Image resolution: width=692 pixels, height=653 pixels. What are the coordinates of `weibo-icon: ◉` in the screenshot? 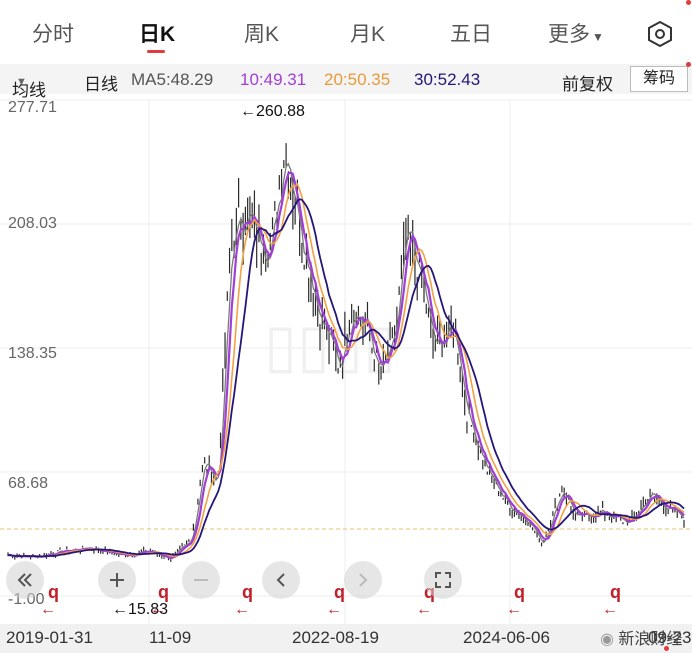 It's located at (609, 639).